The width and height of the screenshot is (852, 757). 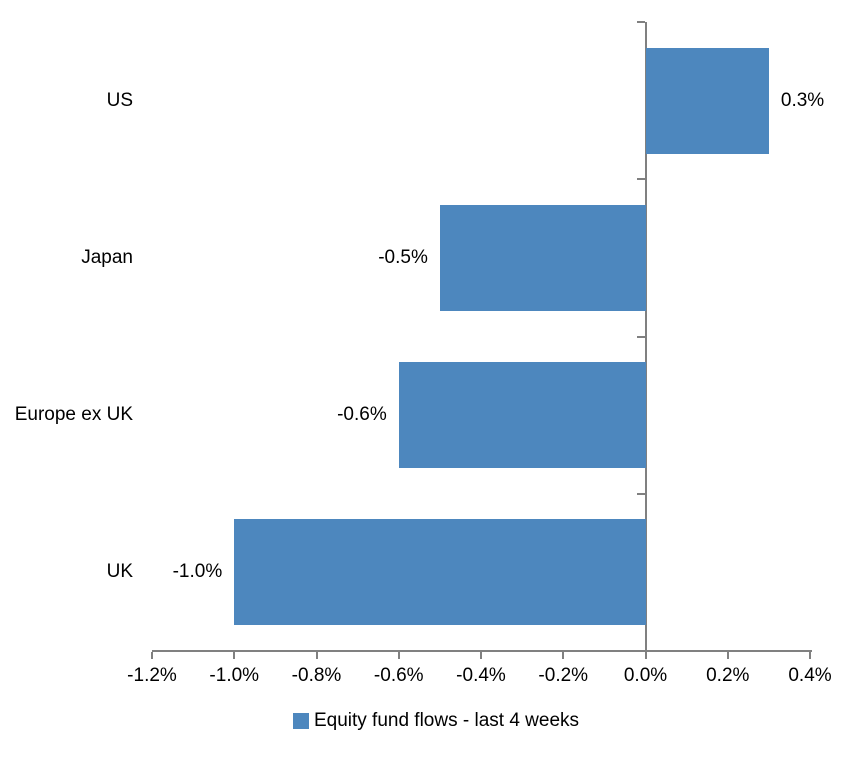 What do you see at coordinates (119, 572) in the screenshot?
I see `category-label-uk: UK` at bounding box center [119, 572].